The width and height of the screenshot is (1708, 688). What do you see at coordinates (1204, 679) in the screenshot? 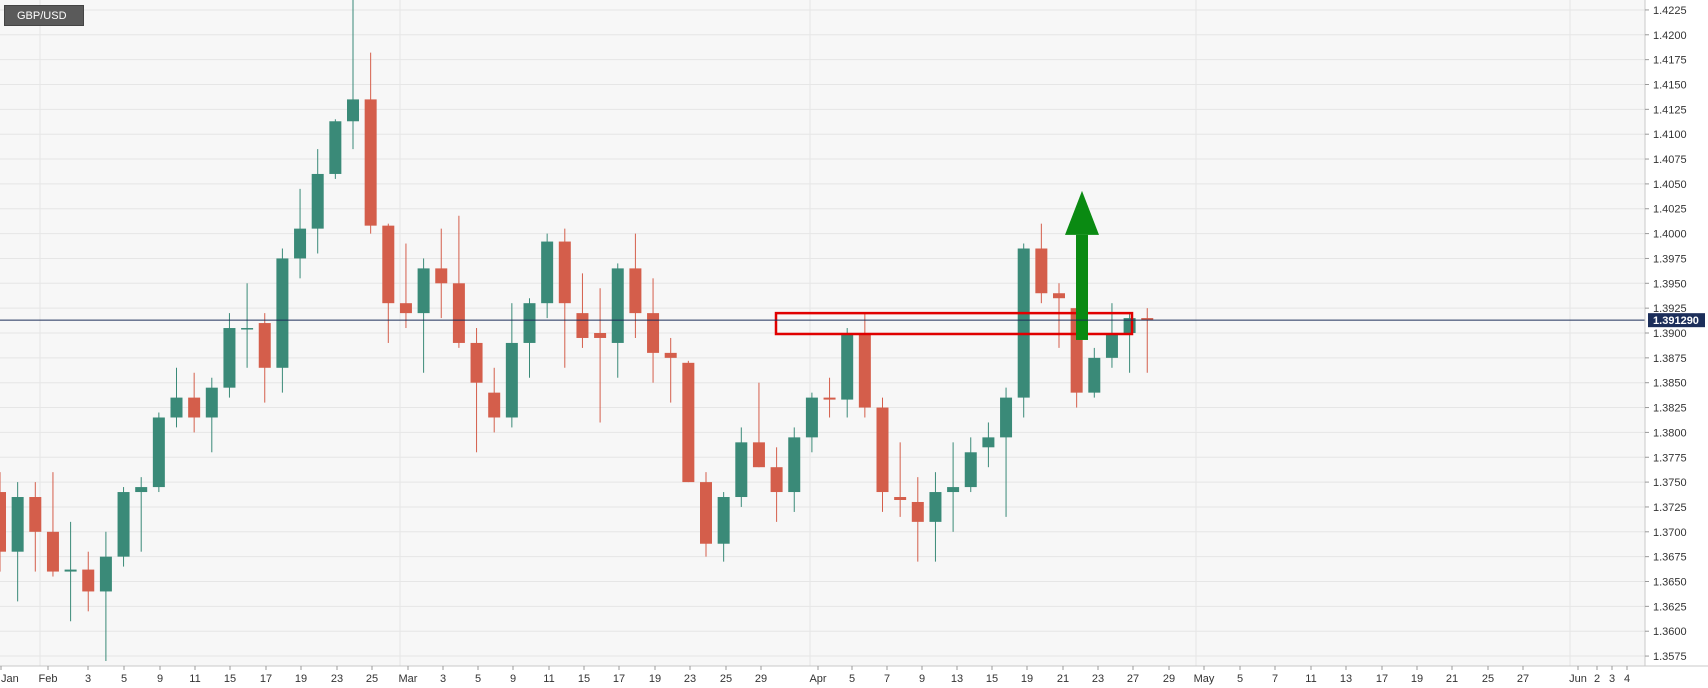
I see `x-tick-label: May` at bounding box center [1204, 679].